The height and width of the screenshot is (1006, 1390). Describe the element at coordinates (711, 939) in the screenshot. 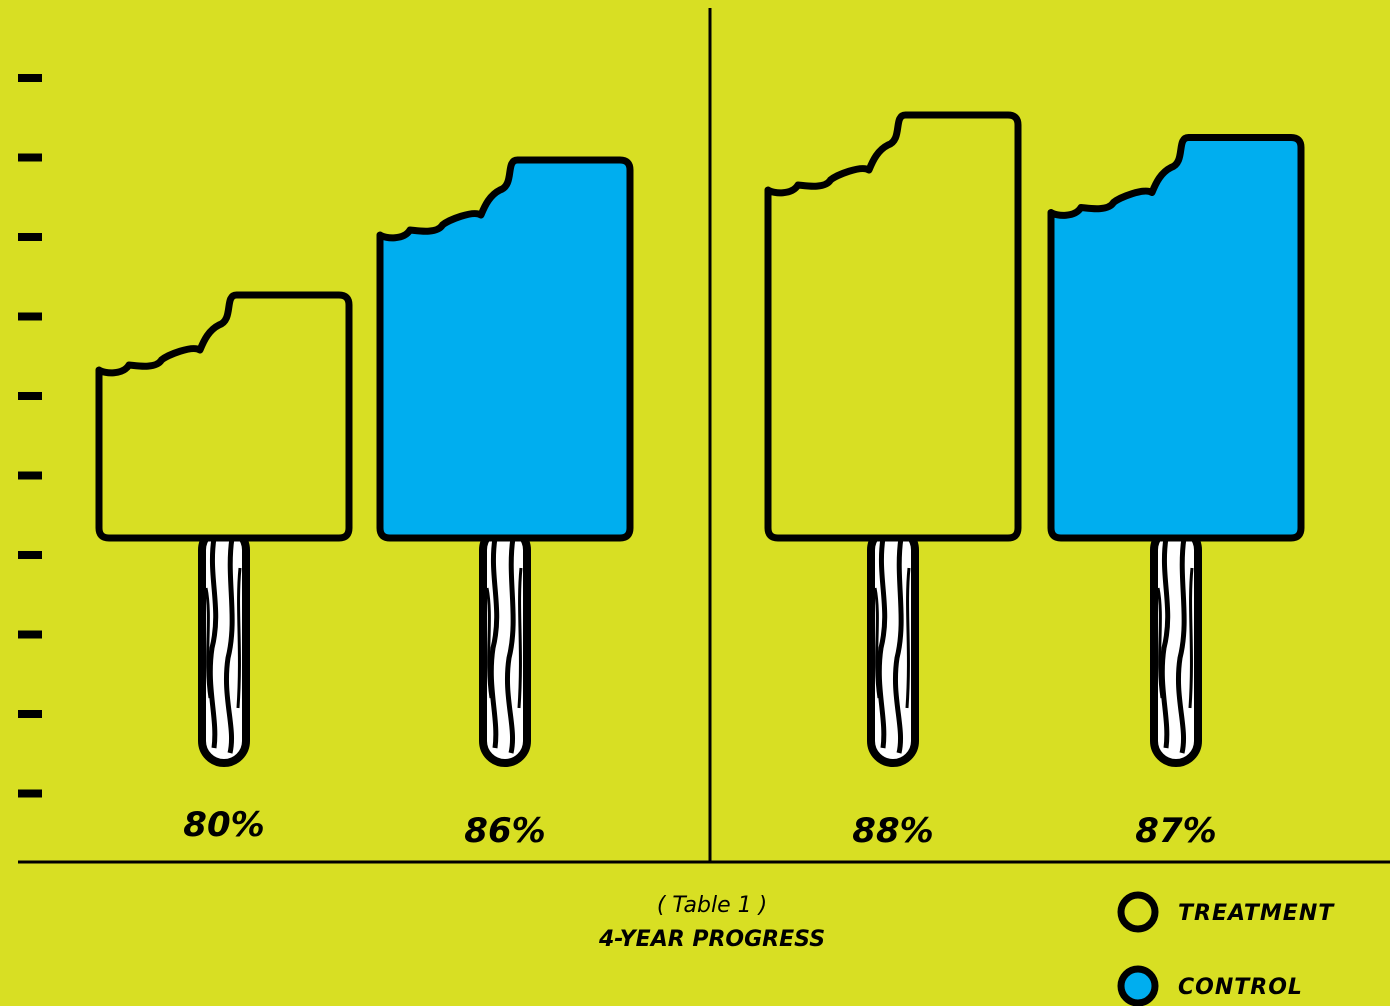

I see `chart-title: 4-YEAR PROGRESS` at that location.